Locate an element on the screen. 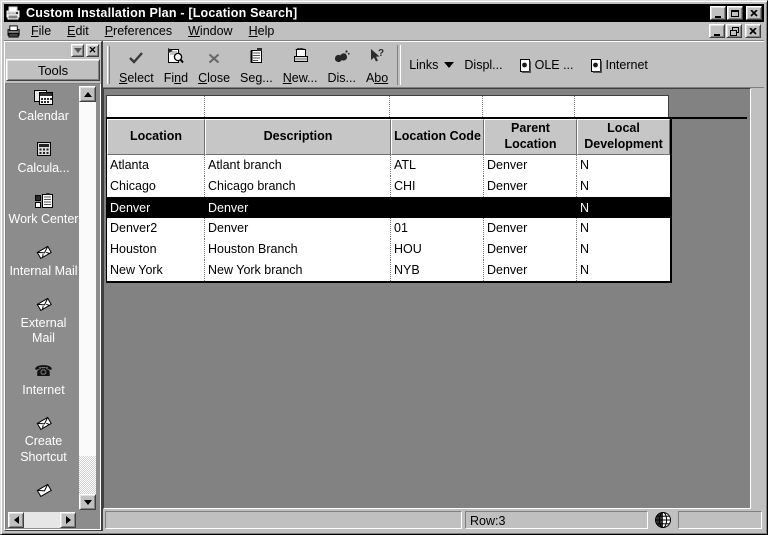 This screenshot has height=535, width=768. cell-description: New York branch is located at coordinates (298, 270).